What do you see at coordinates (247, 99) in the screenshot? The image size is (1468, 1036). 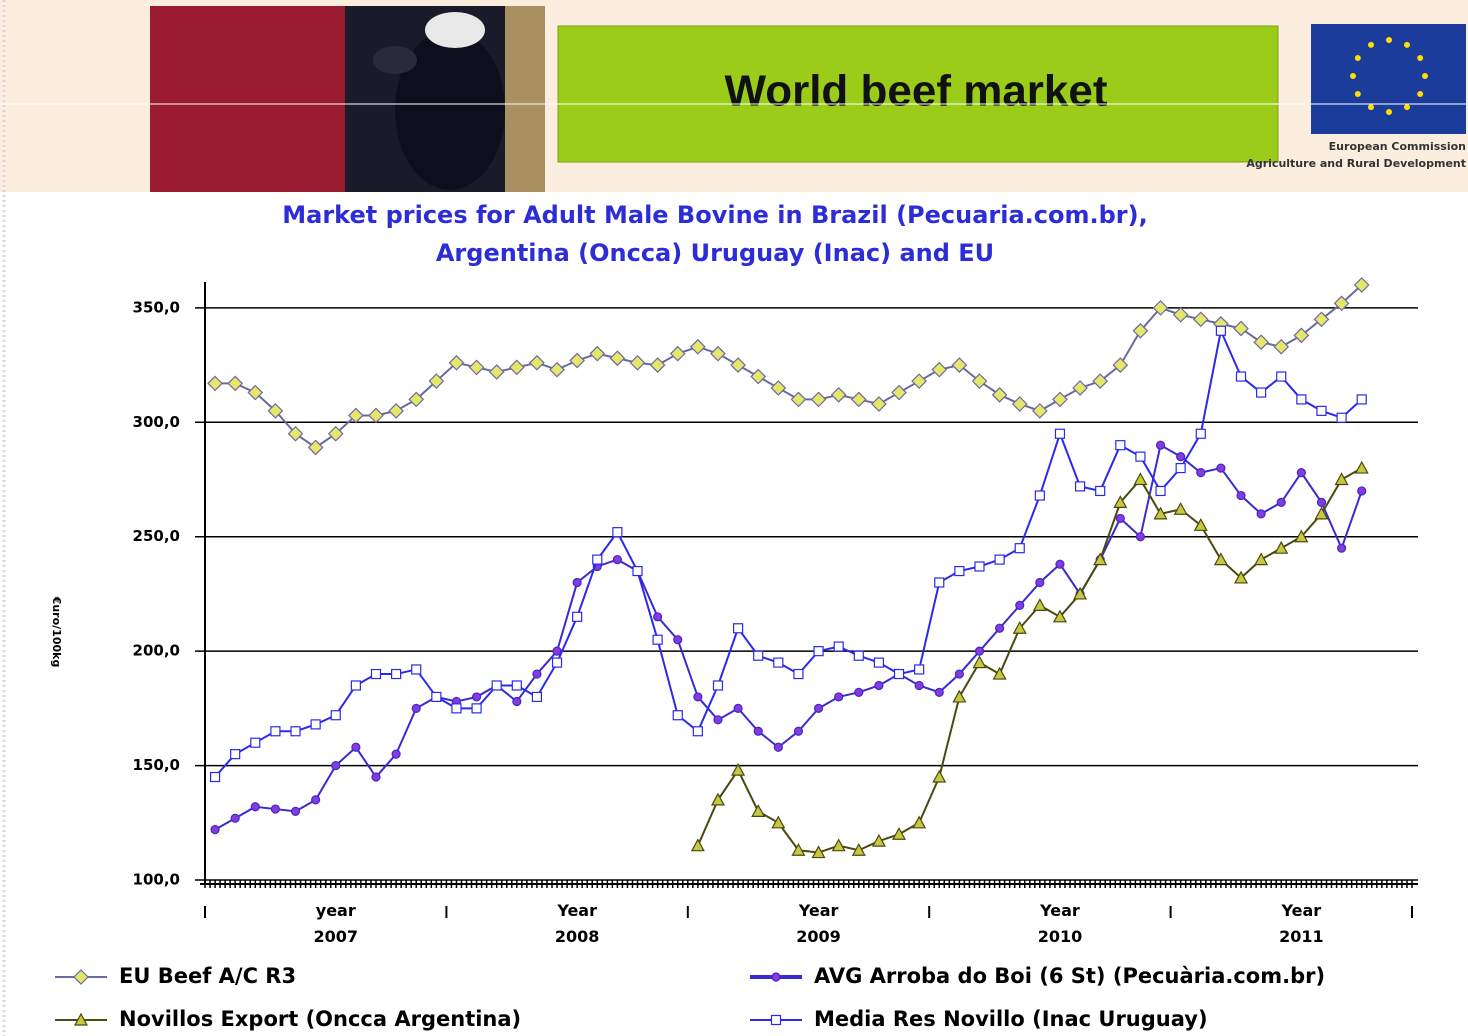 I see `red-block` at bounding box center [247, 99].